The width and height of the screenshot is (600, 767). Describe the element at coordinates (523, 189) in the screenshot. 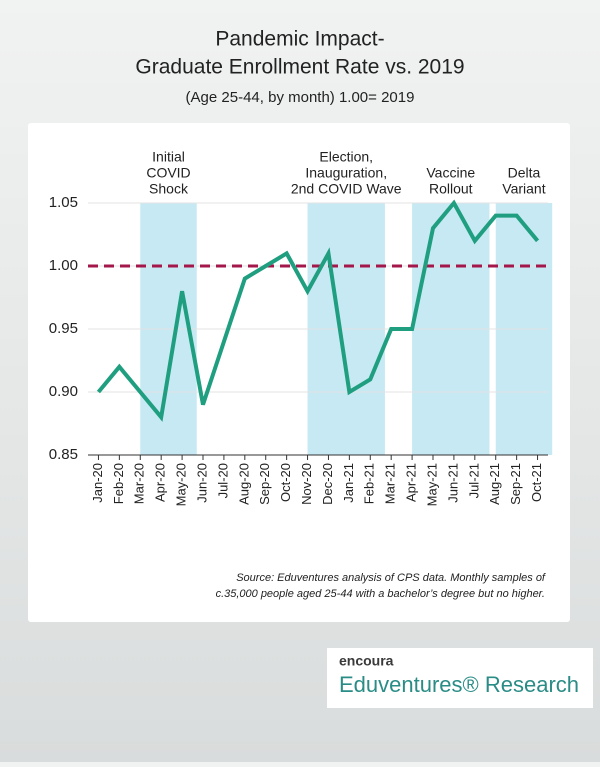

I see `region-label: Variant` at that location.